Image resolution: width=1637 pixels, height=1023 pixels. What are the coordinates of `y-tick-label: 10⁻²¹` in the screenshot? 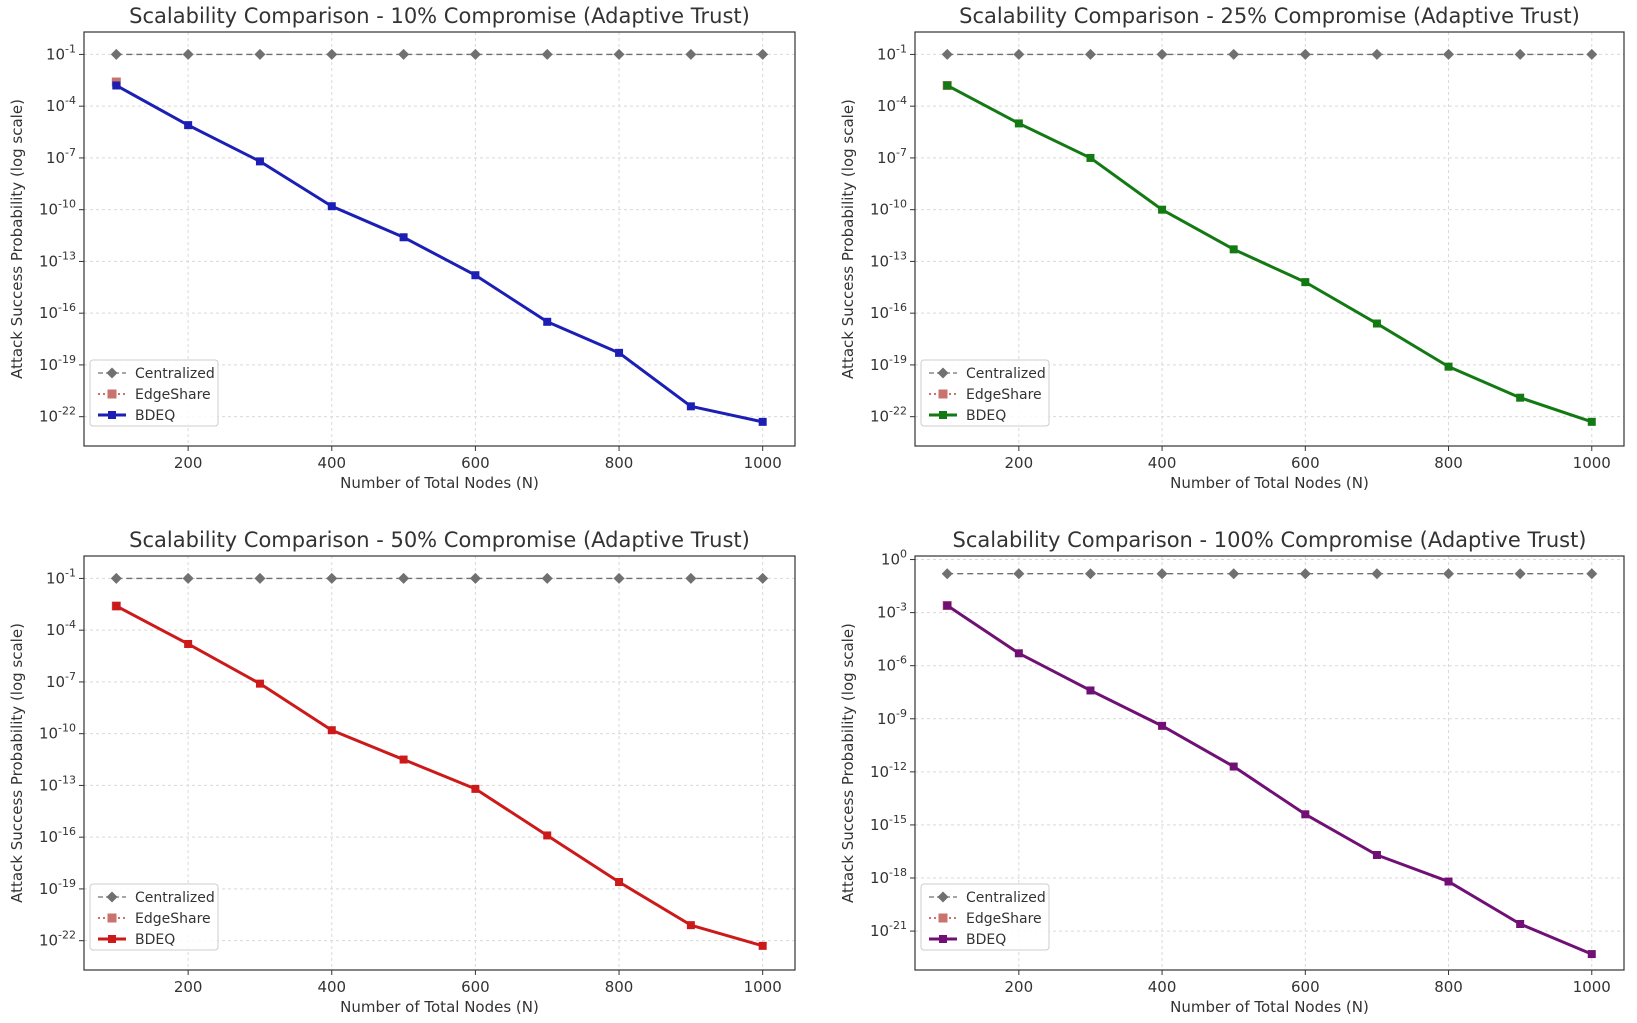 It's located at (888, 929).